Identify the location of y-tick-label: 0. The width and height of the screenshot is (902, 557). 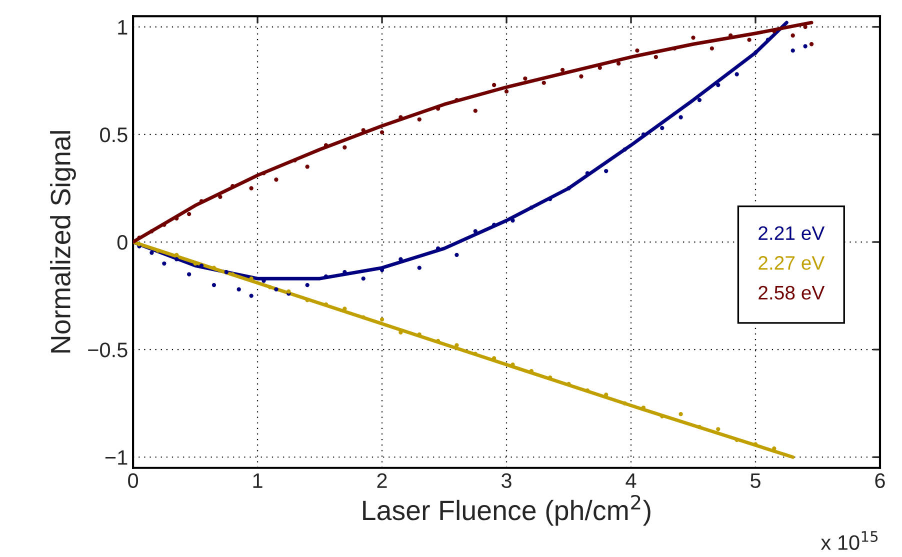
(122, 242).